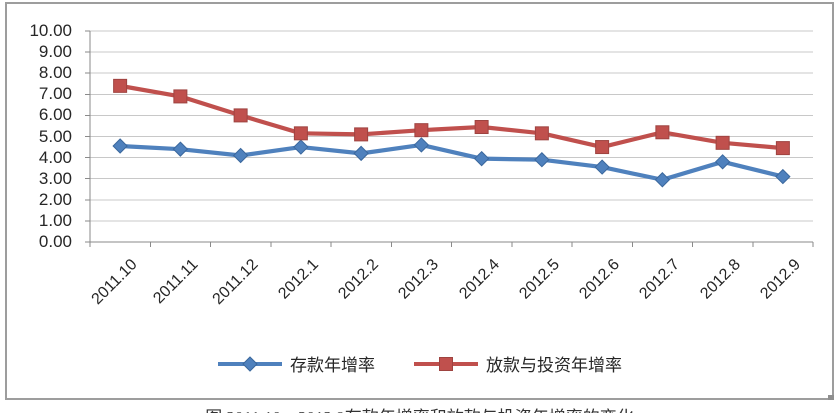 This screenshot has height=413, width=839. I want to click on y-tick-label: 2.00, so click(55, 199).